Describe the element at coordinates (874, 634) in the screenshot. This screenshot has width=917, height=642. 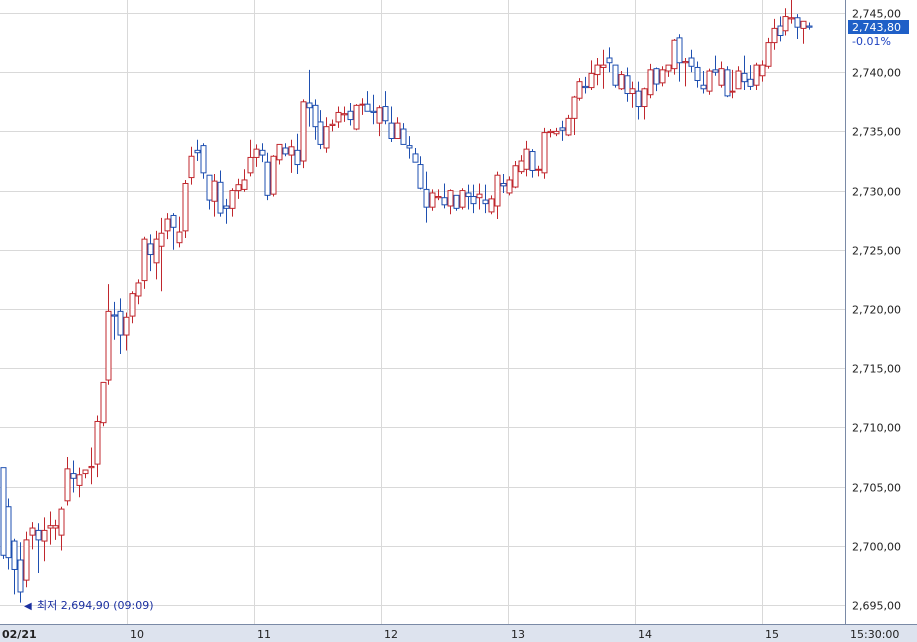
I see `time-label: 15:30:00` at that location.